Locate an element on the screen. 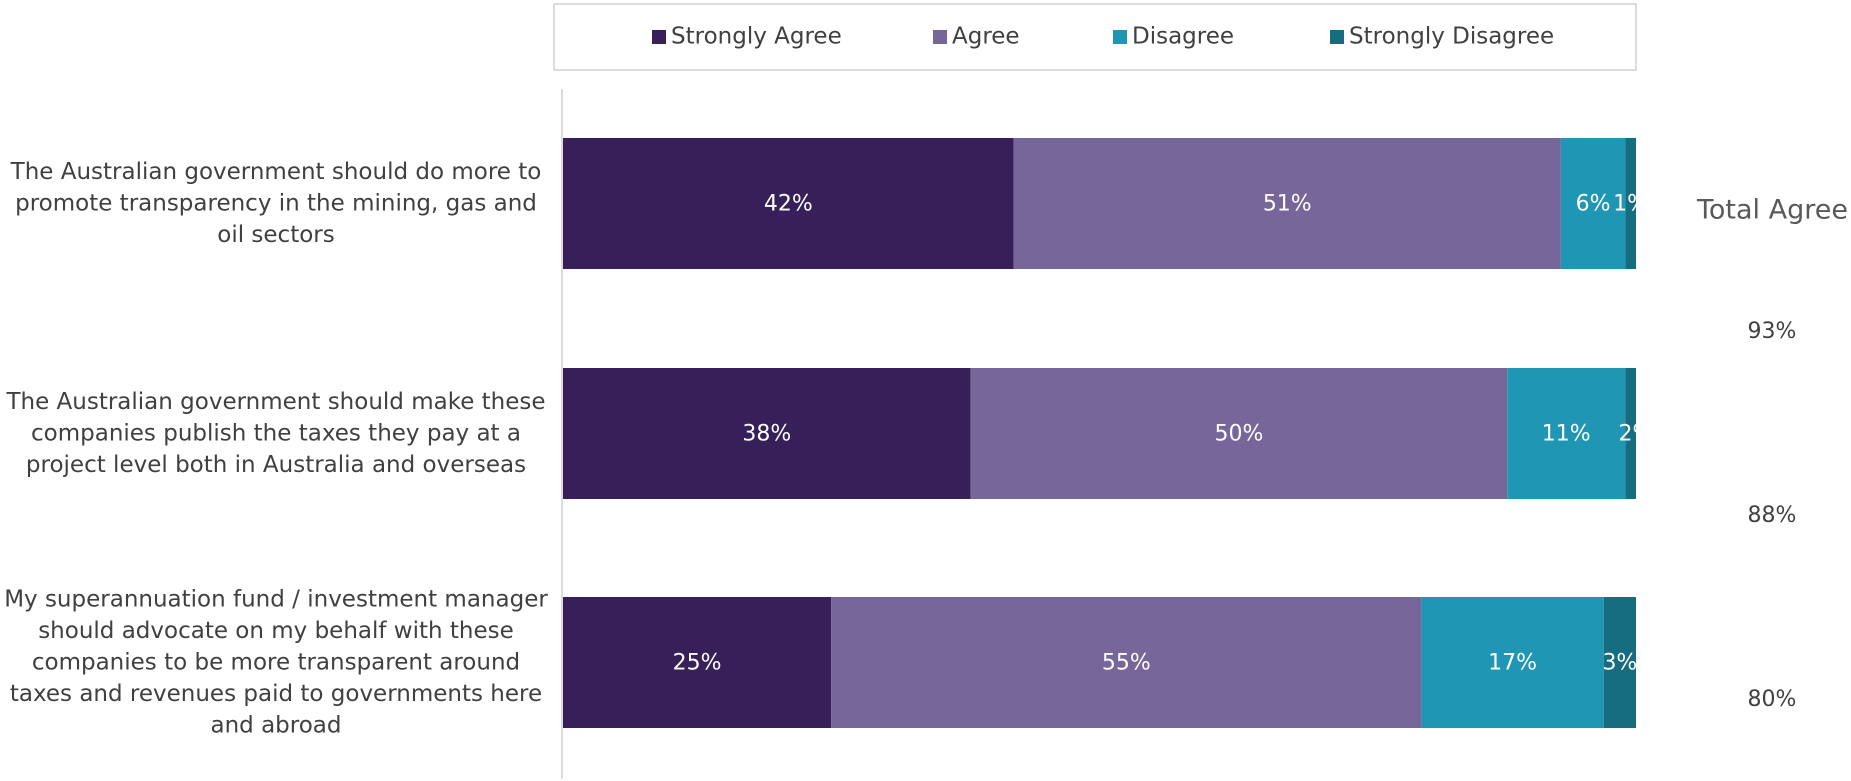  total-agree-value: 93% is located at coordinates (1772, 331).